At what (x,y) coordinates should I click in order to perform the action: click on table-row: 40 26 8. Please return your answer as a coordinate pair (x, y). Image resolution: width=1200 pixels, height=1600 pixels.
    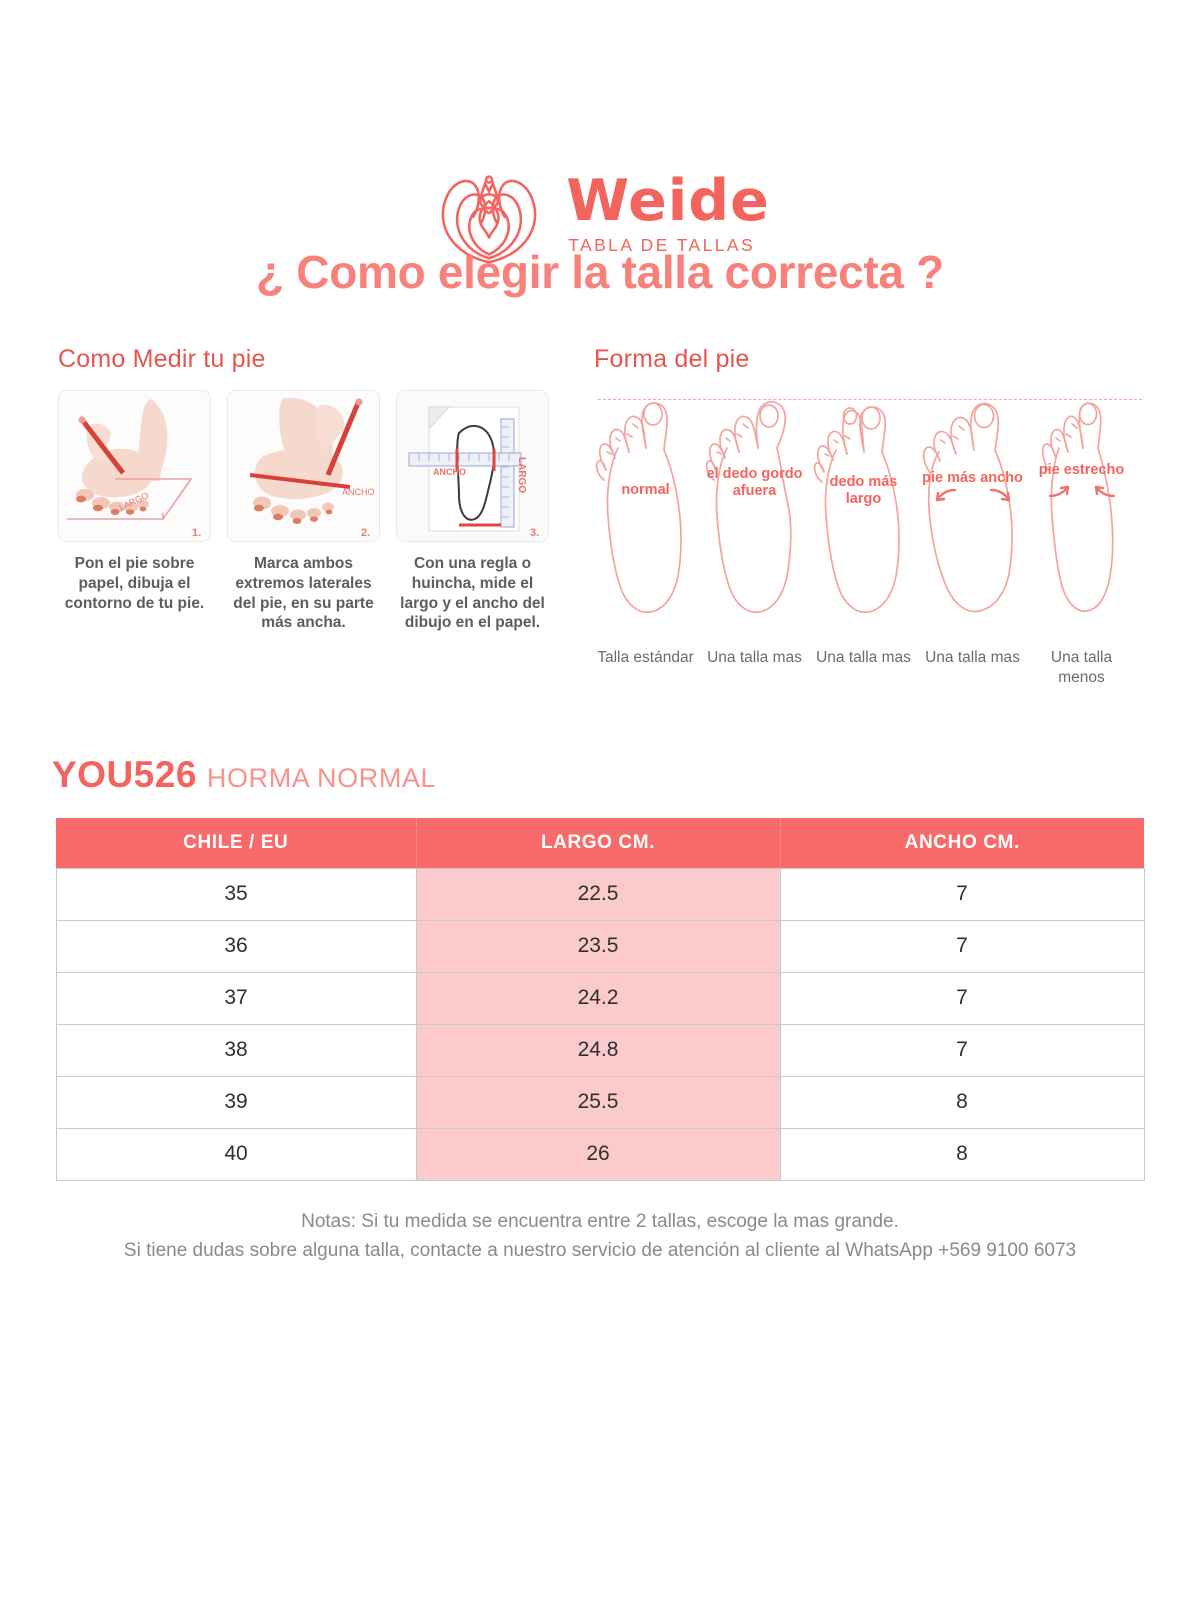
    Looking at the image, I should click on (600, 1154).